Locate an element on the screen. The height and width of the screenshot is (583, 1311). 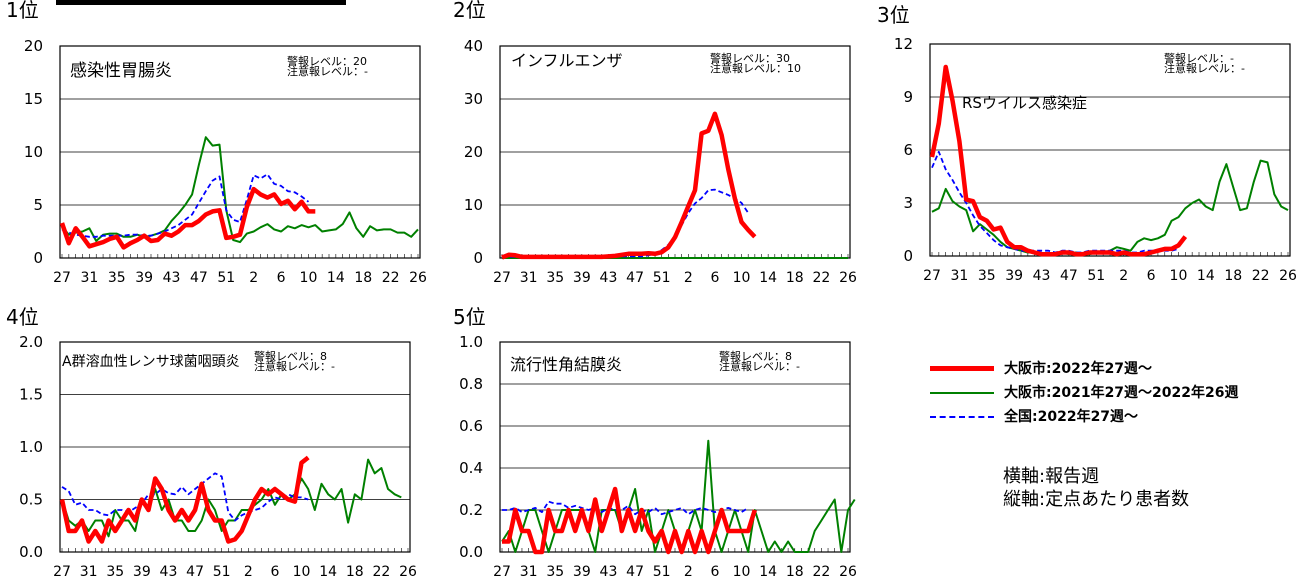
chart3-x-tick-label-1: 31 is located at coordinates (959, 276).